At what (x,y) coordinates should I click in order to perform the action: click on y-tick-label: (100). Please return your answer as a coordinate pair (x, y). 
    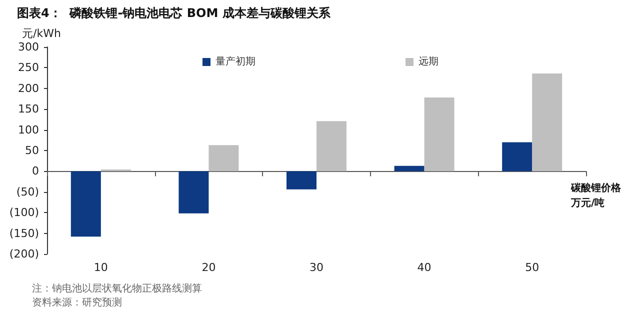
    Looking at the image, I should click on (24, 213).